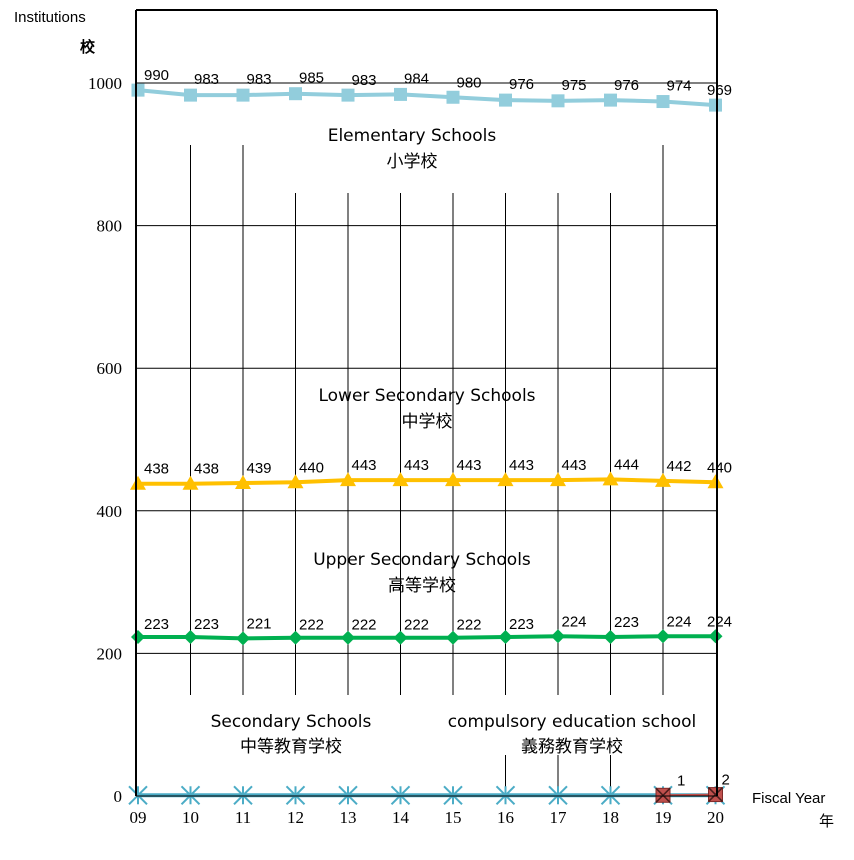 The height and width of the screenshot is (860, 854). What do you see at coordinates (243, 817) in the screenshot?
I see `x-tick-label: 11` at bounding box center [243, 817].